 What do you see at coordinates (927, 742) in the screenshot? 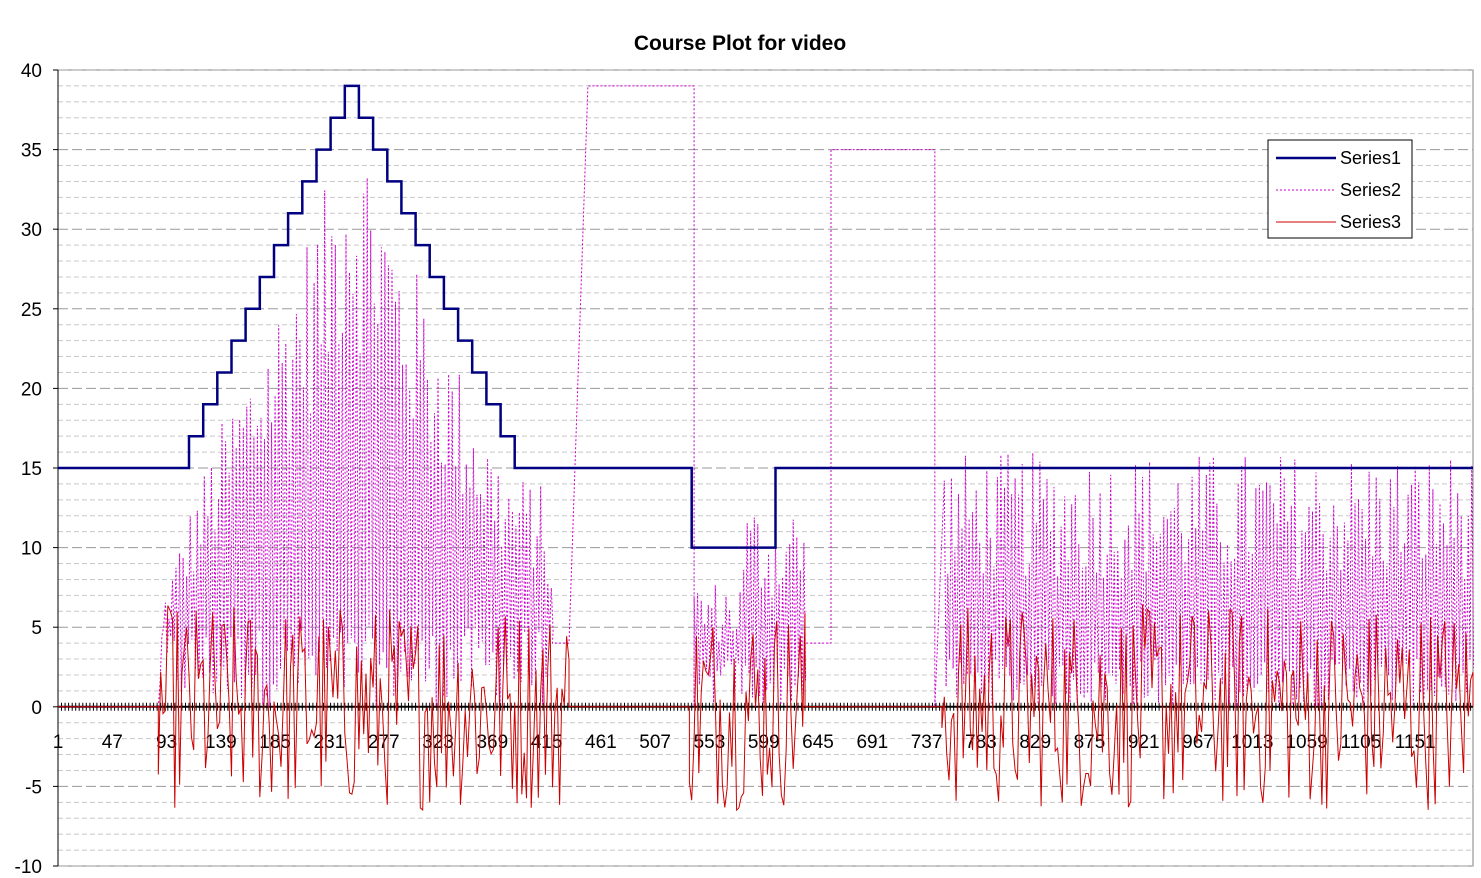
I see `x-tick-label: 737` at bounding box center [927, 742].